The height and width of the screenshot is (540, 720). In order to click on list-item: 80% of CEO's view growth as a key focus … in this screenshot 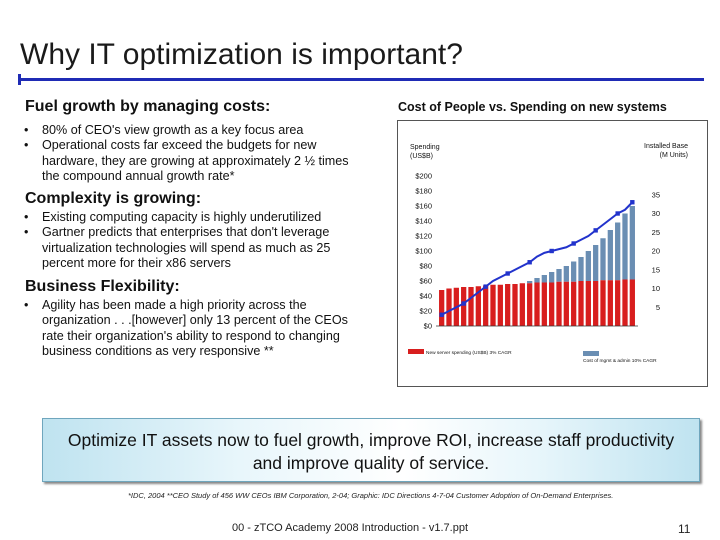, I will do `click(194, 131)`.